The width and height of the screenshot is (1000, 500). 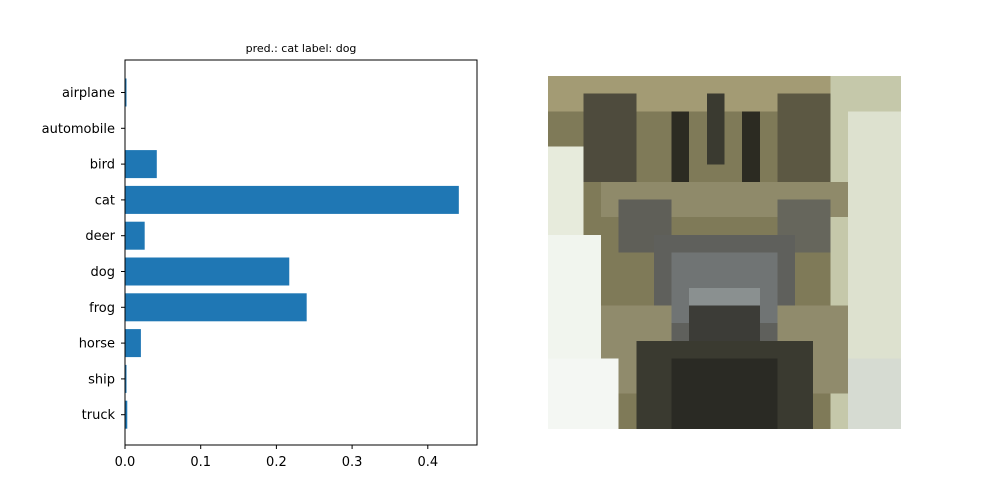 I want to click on y-tick-label-ship: ship, so click(x=101, y=379).